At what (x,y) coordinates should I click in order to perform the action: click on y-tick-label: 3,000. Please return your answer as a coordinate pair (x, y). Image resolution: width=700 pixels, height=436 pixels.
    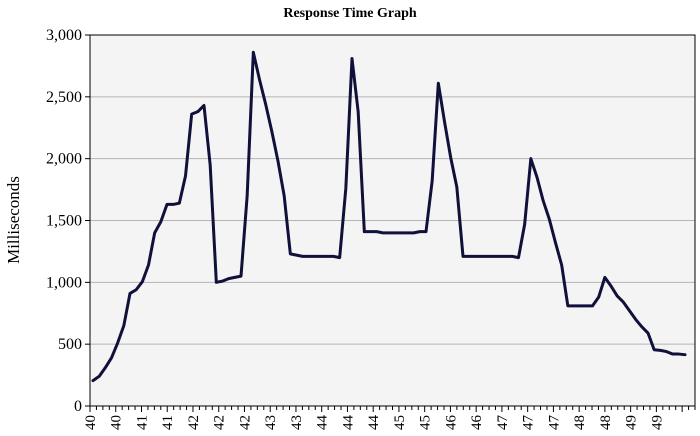
    Looking at the image, I should click on (64, 35).